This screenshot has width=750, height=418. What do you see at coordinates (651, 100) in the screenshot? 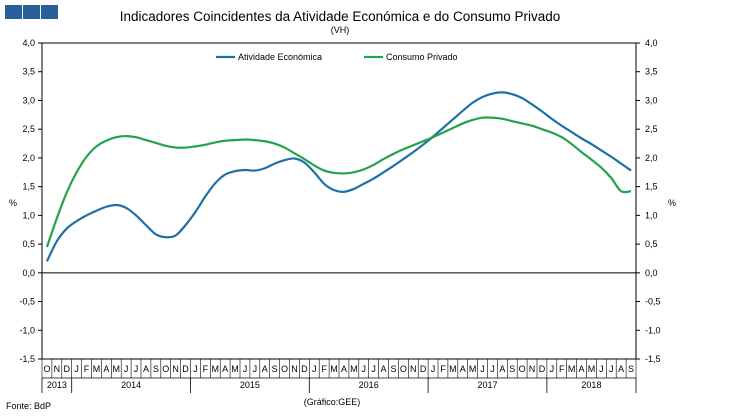
I see `y-tick-label-right: 3,0` at bounding box center [651, 100].